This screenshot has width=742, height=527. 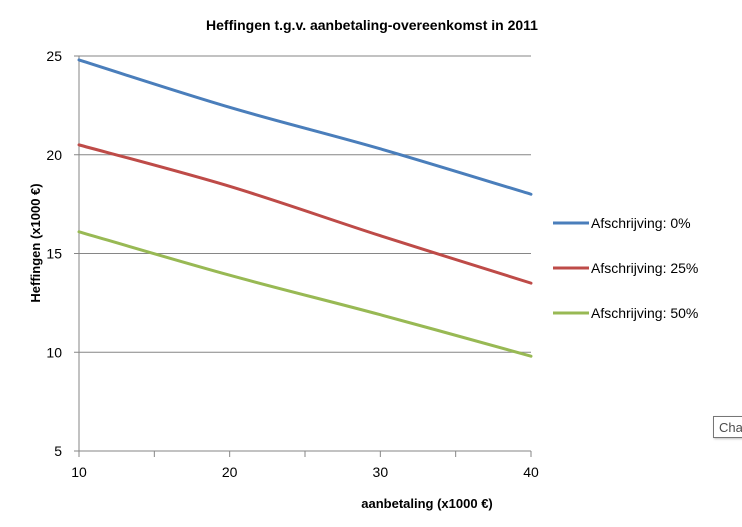 What do you see at coordinates (641, 223) in the screenshot?
I see `legend-label-1: Afschrijving: 0%` at bounding box center [641, 223].